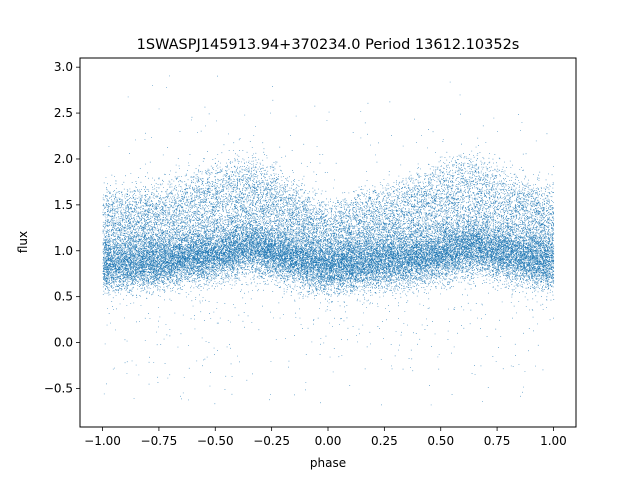 The width and height of the screenshot is (640, 480). What do you see at coordinates (23, 242) in the screenshot?
I see `y-axis-label: flux` at bounding box center [23, 242].